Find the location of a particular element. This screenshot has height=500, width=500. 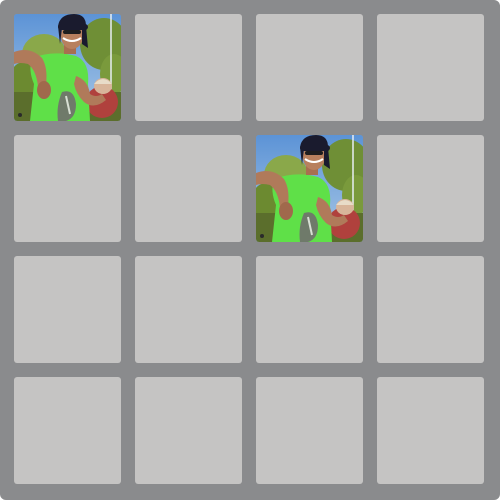

tile-r1-c1 is located at coordinates (67, 67).